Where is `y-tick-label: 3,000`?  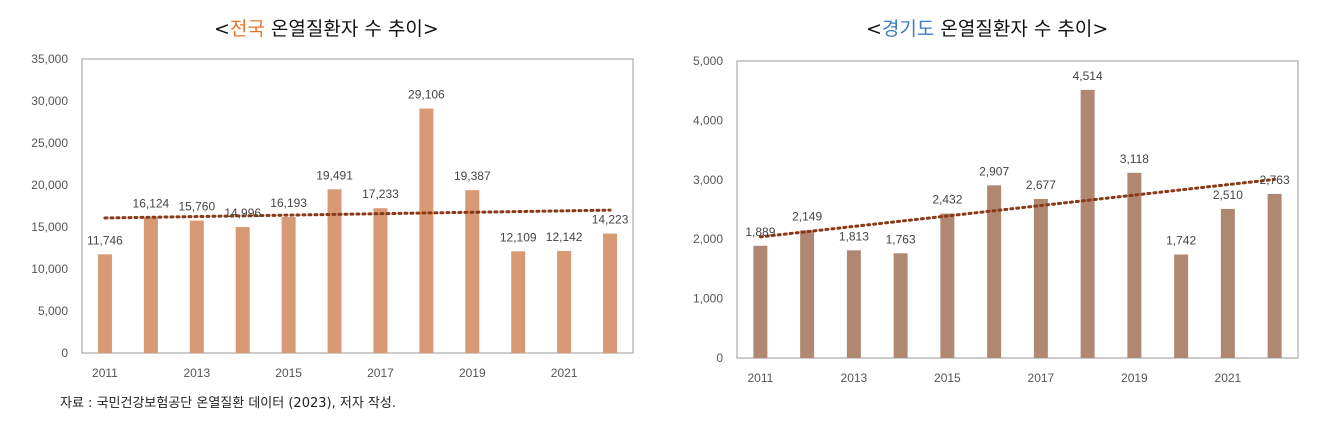
y-tick-label: 3,000 is located at coordinates (708, 180).